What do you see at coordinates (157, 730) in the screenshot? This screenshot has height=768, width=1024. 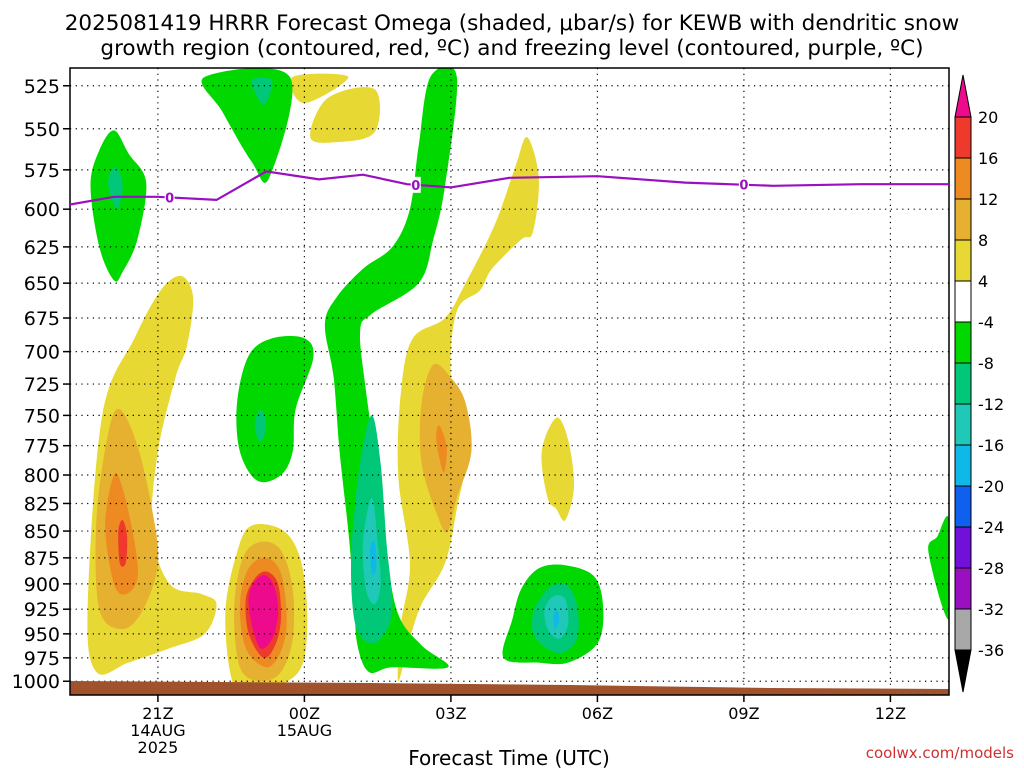 I see `x-tick-label: 14AUG` at bounding box center [157, 730].